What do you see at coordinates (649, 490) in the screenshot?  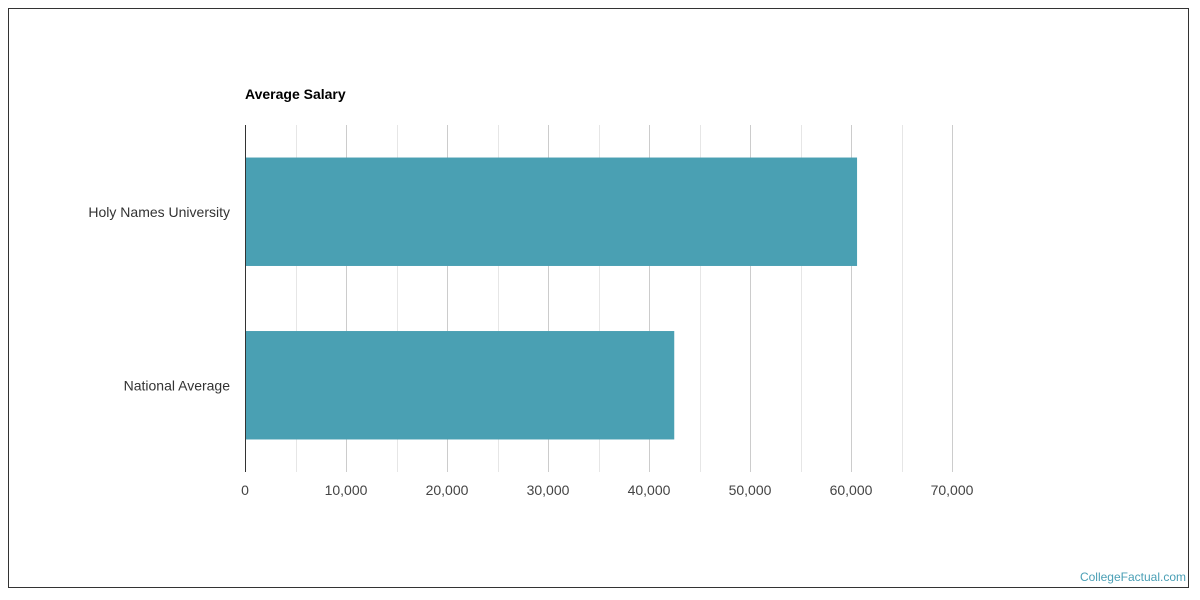 I see `x-tick-label: 40,000` at bounding box center [649, 490].